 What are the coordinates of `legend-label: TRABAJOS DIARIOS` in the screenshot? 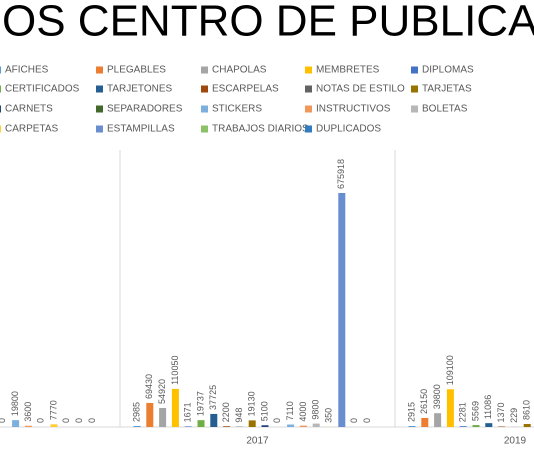 It's located at (260, 129).